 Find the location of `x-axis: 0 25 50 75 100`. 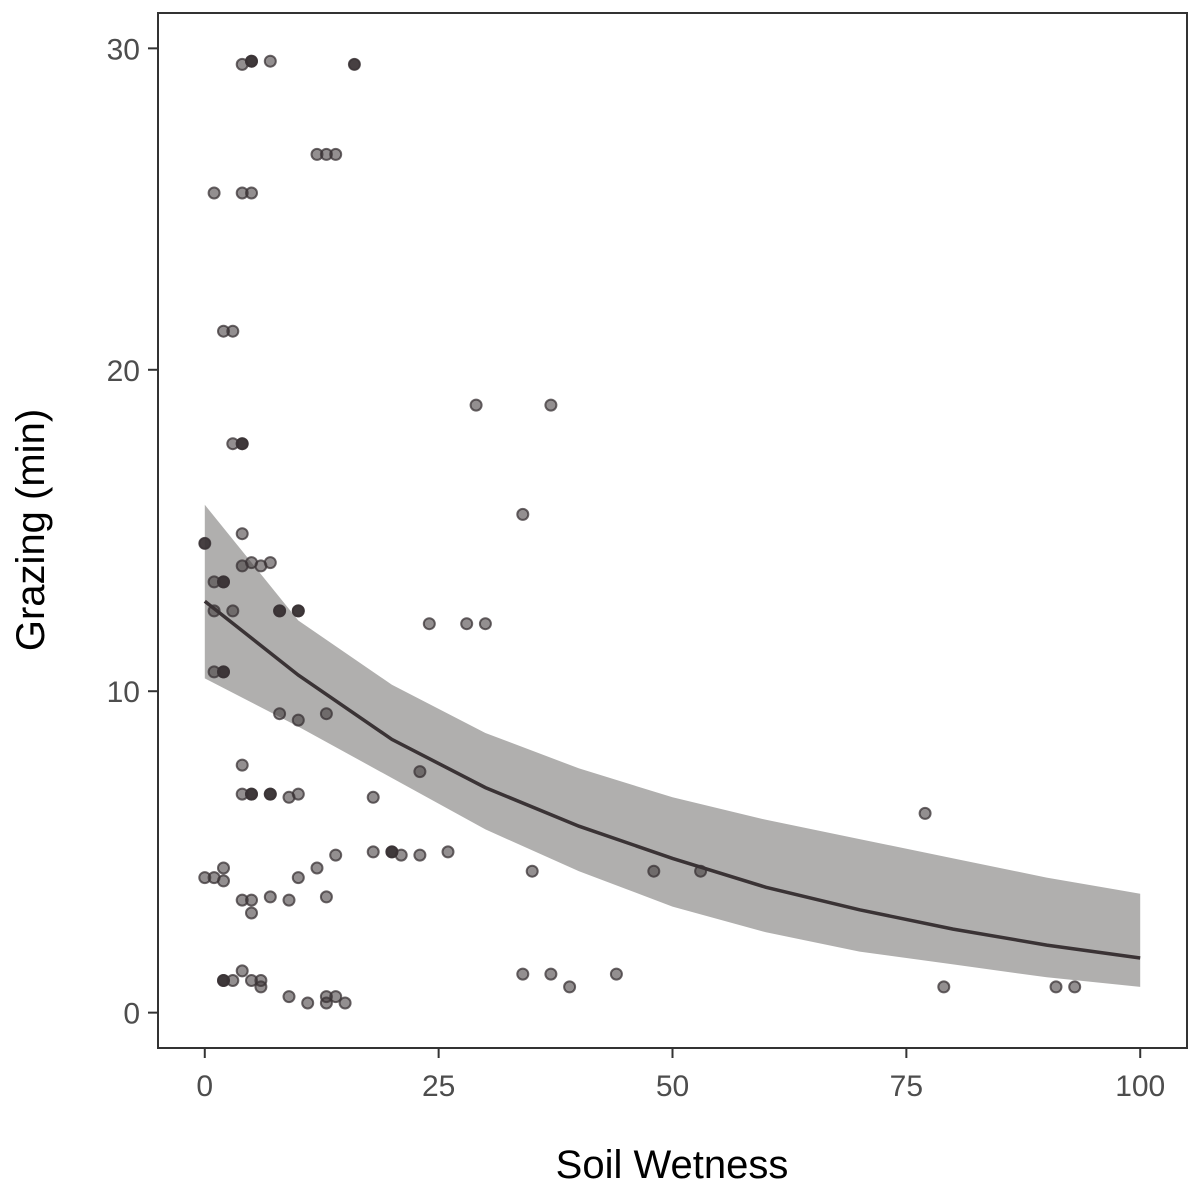

x-axis: 0 25 50 75 100 is located at coordinates (680, 1075).